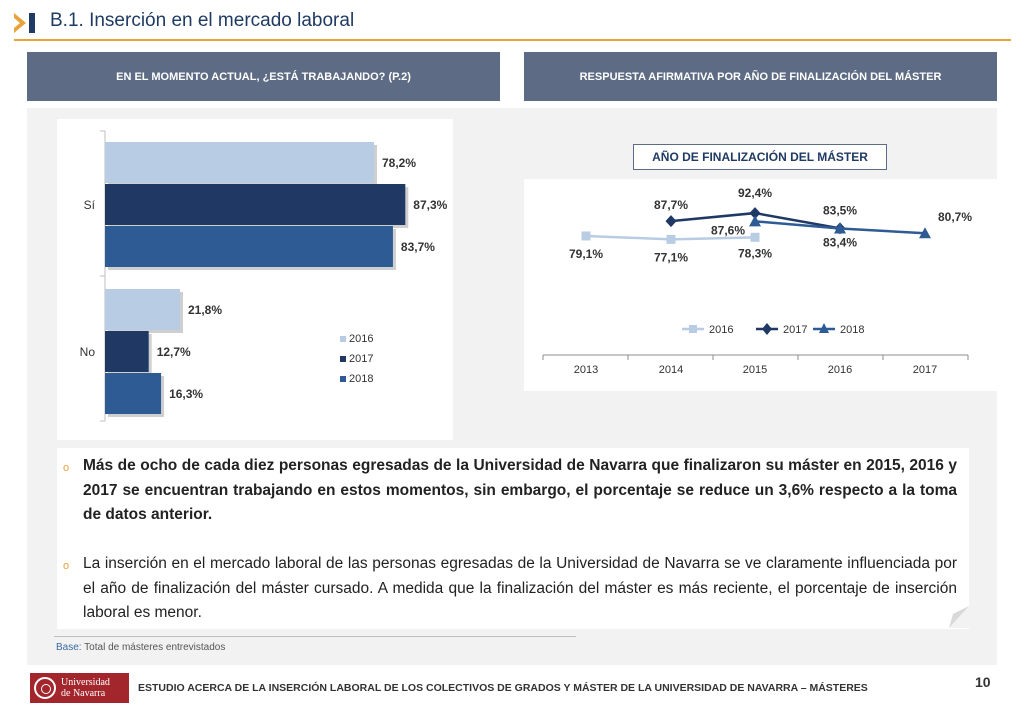 This screenshot has height=709, width=1024. Describe the element at coordinates (24, 23) in the screenshot. I see `chevron-logo-icon` at that location.